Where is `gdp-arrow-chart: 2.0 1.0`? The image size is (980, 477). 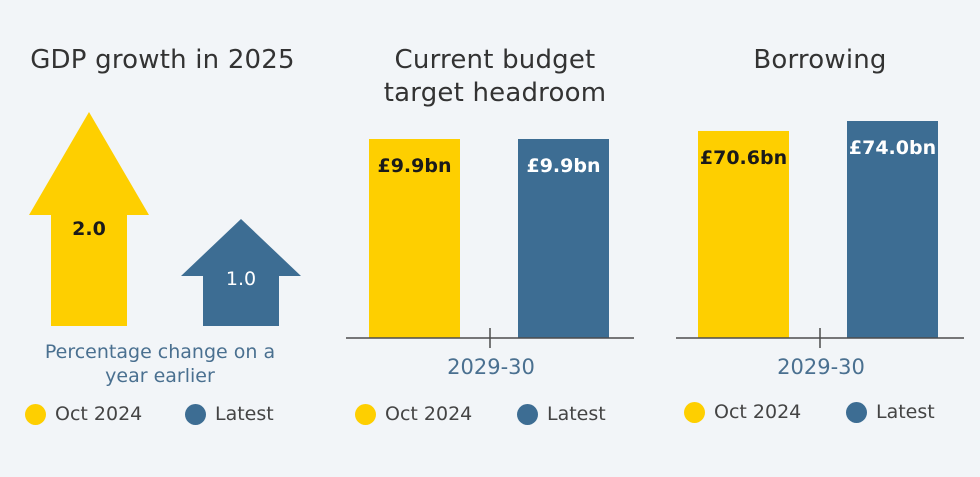 gdp-arrow-chart: 2.0 1.0 is located at coordinates (165, 219).